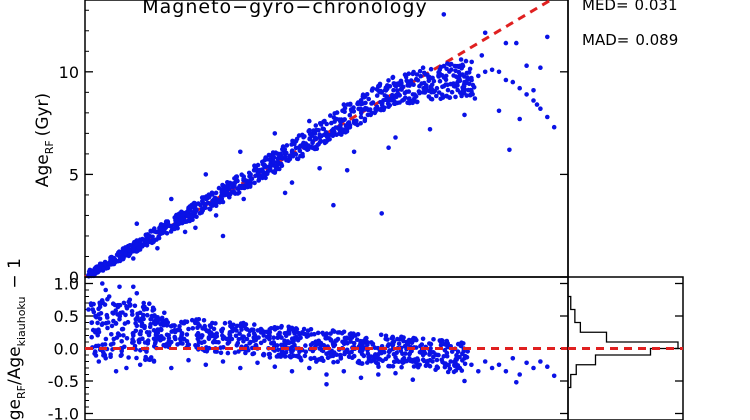 The image size is (750, 420). Describe the element at coordinates (605, 40) in the screenshot. I see `mad-label: MAD=` at that location.